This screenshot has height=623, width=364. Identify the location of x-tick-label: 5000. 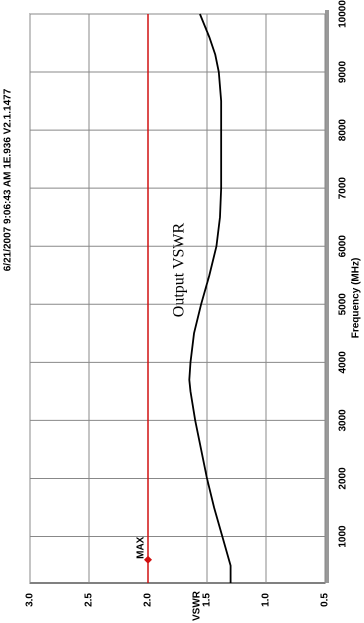
(343, 304).